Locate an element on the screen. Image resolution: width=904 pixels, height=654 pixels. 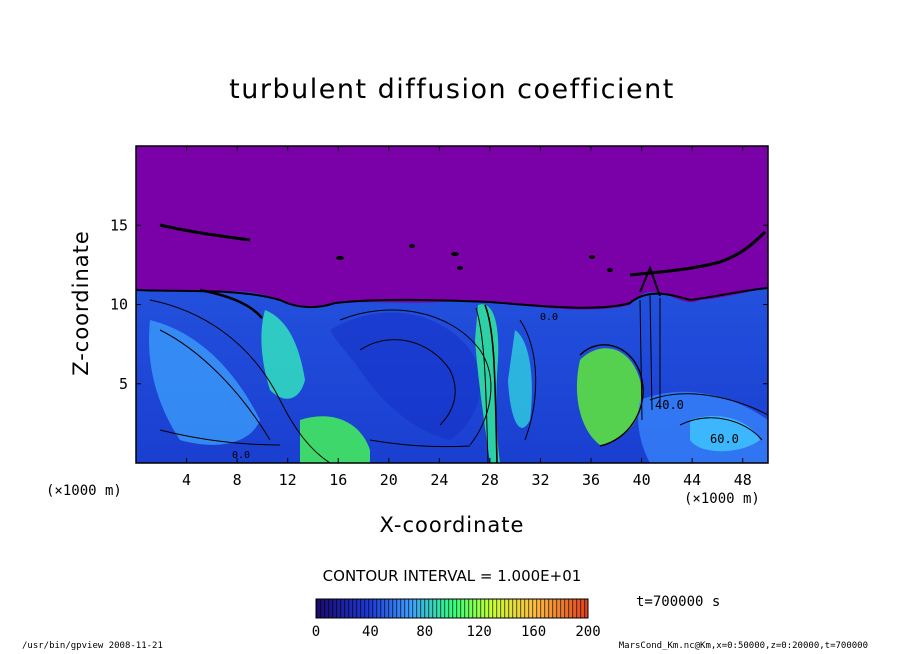
x-tick-label: 44 is located at coordinates (692, 480).